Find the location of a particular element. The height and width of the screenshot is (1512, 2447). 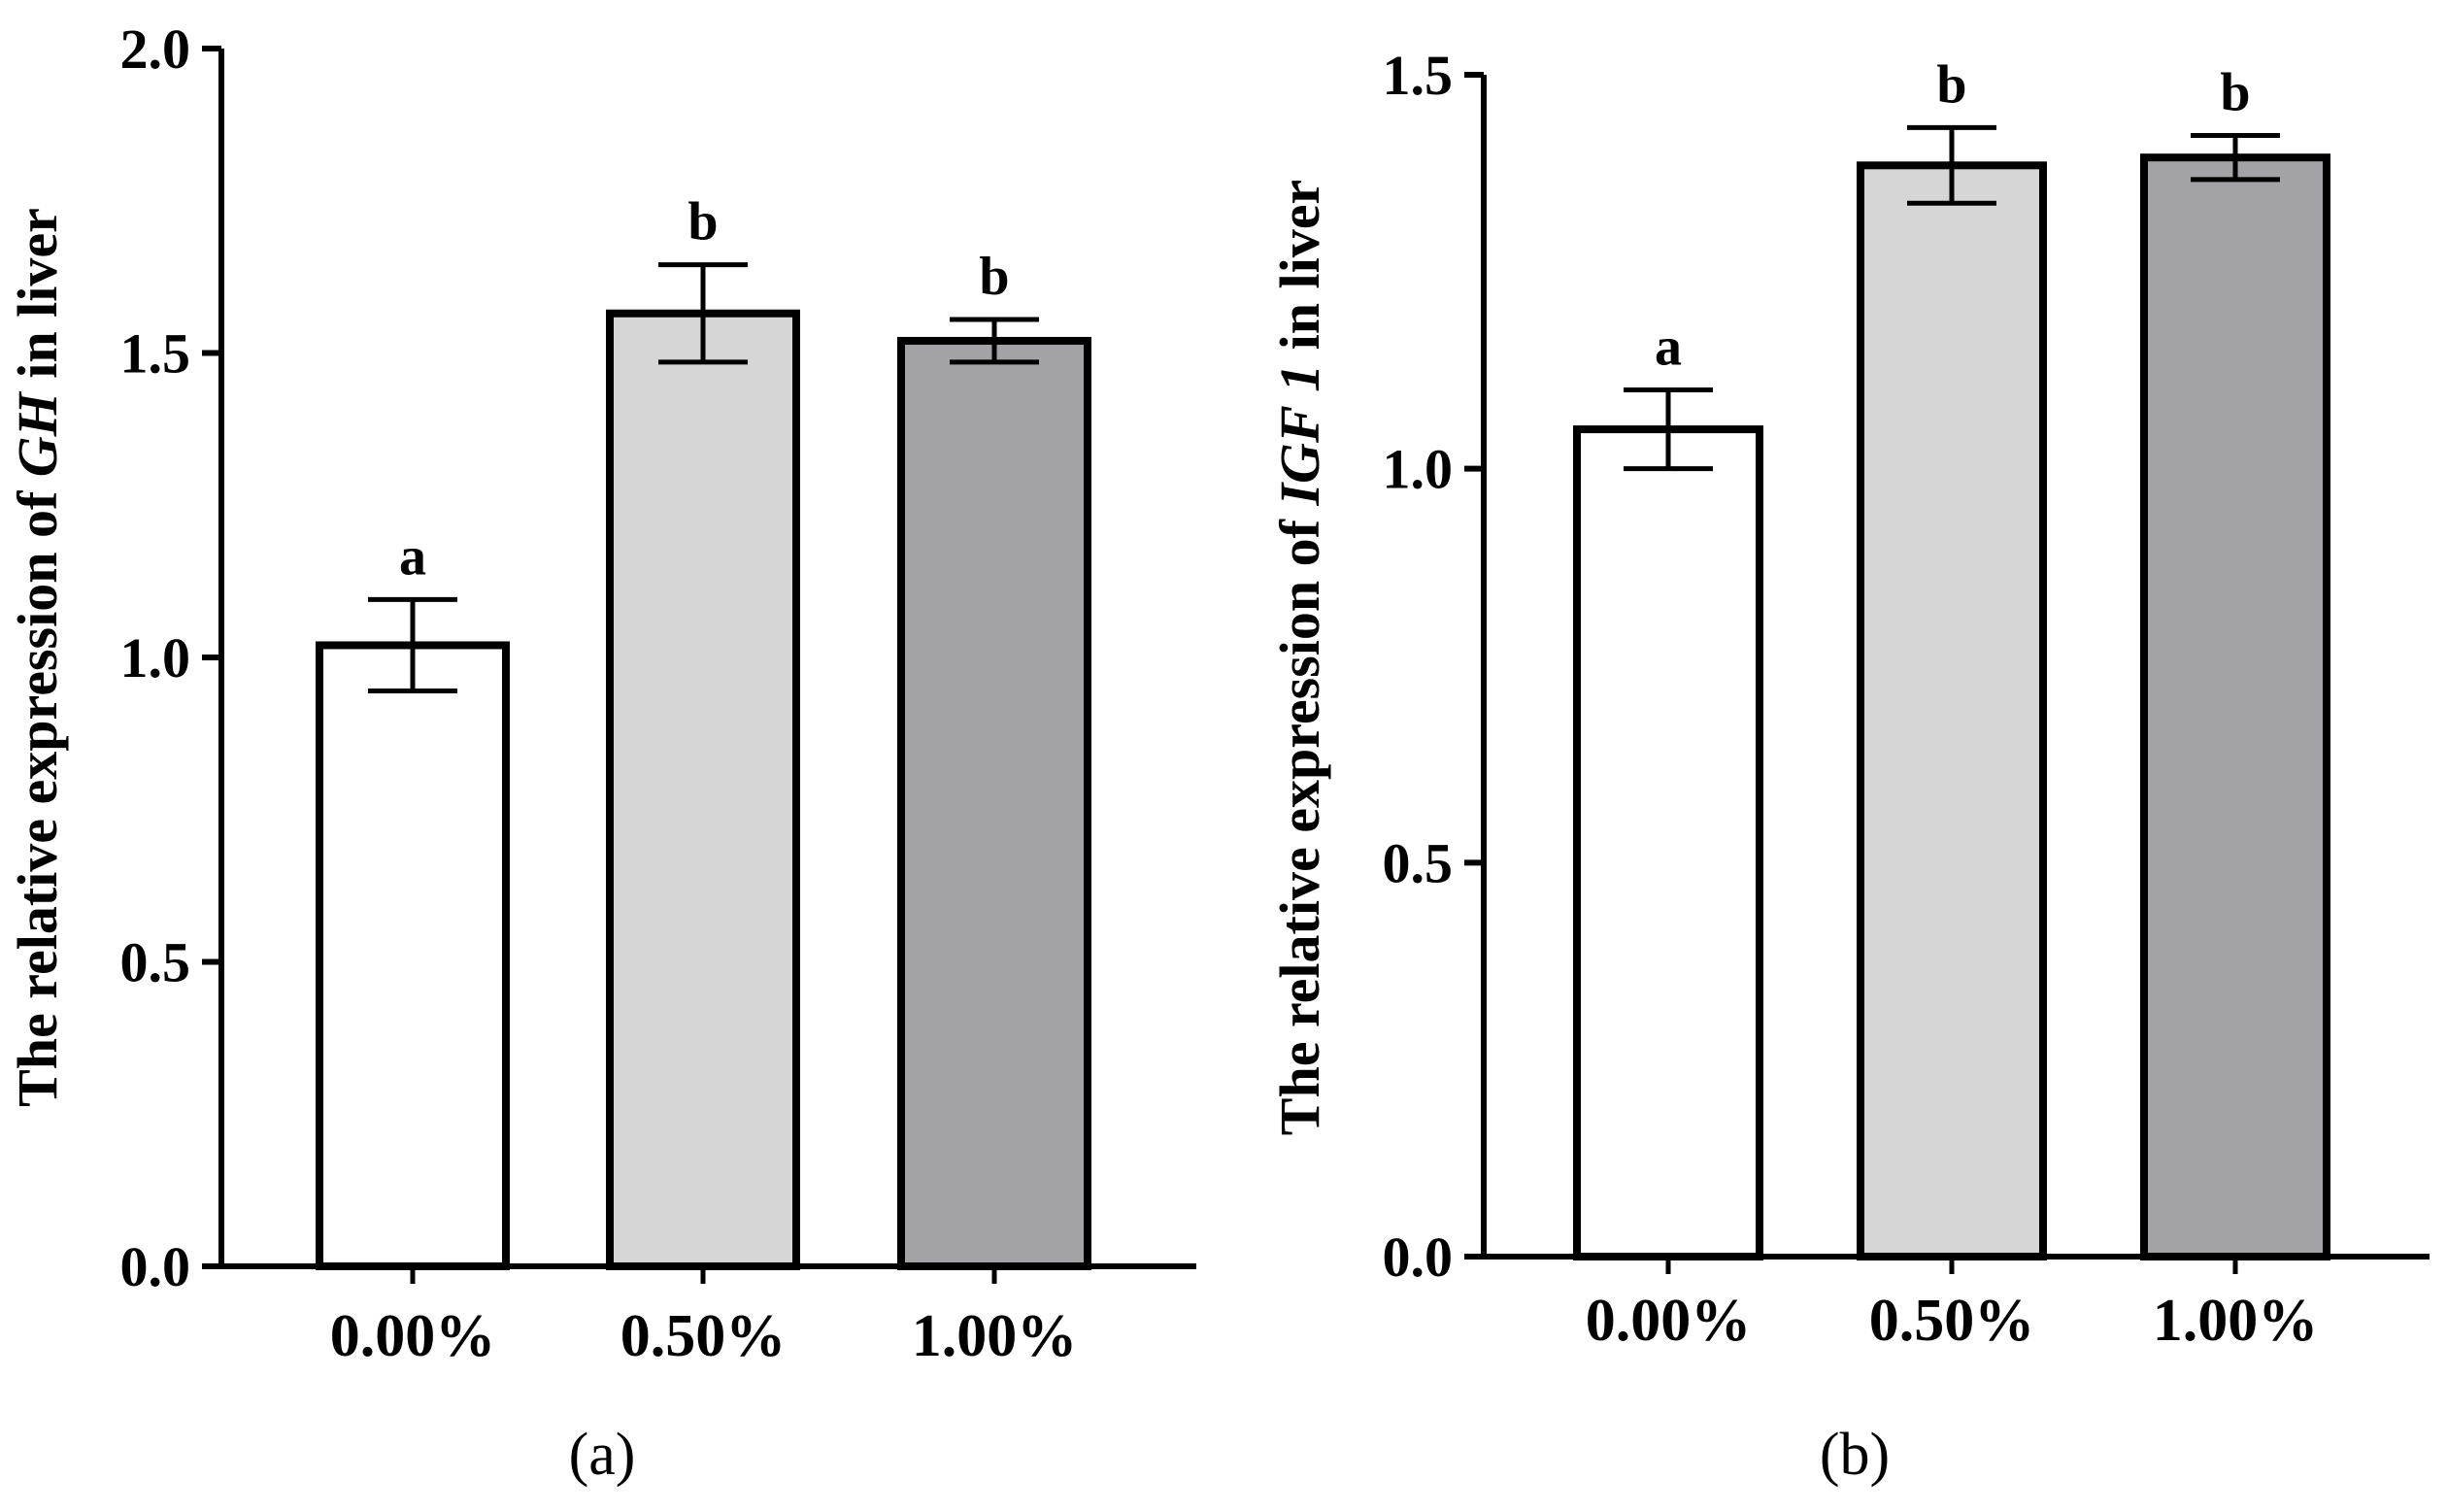

y-axis-title-gene: GH is located at coordinates (37, 433).